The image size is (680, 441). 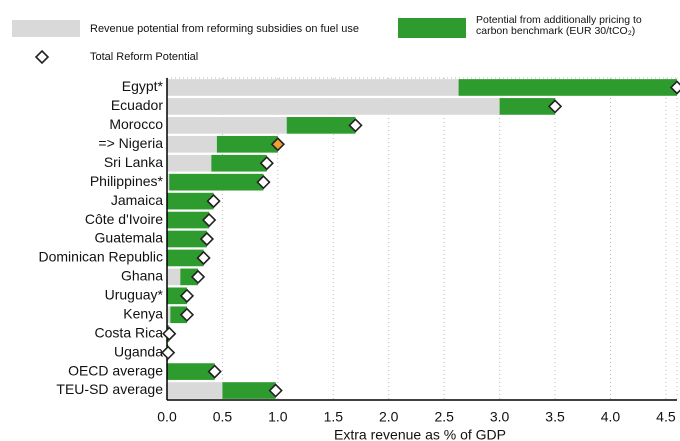 I want to click on y-tick-label: Ghana, so click(x=142, y=276).